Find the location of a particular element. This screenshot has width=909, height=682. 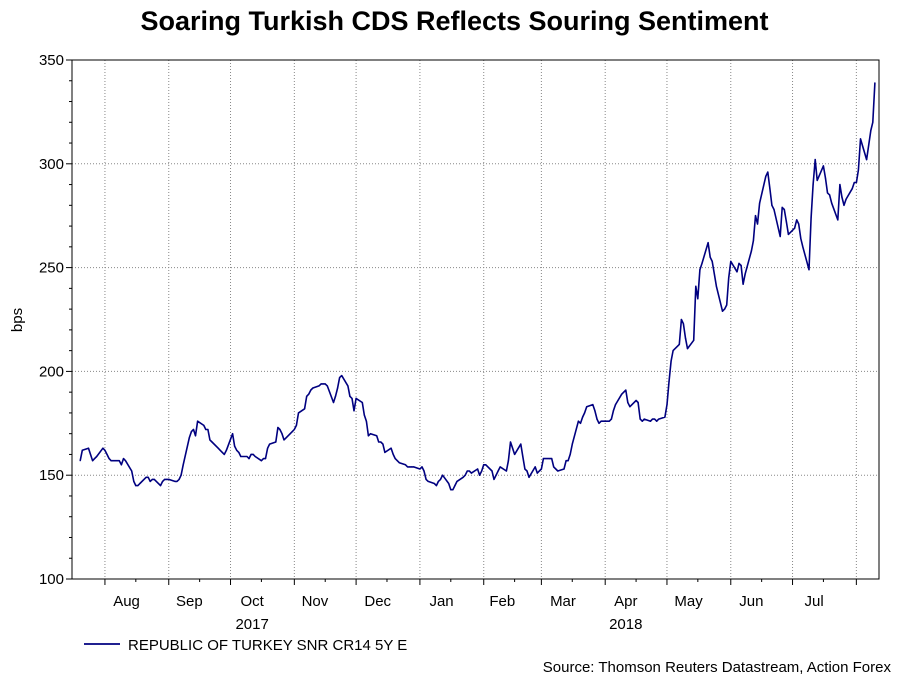

x-year-label: 2017 is located at coordinates (251, 624).